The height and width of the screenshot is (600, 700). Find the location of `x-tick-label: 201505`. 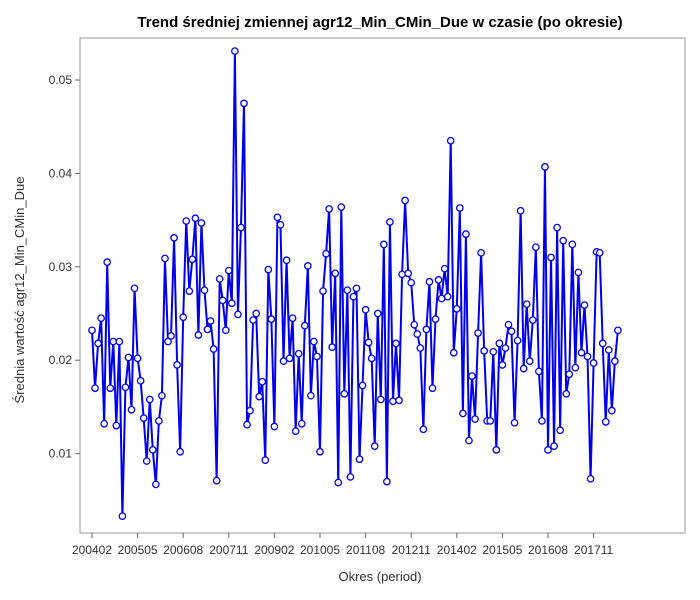

x-tick-label: 201505 is located at coordinates (502, 550).